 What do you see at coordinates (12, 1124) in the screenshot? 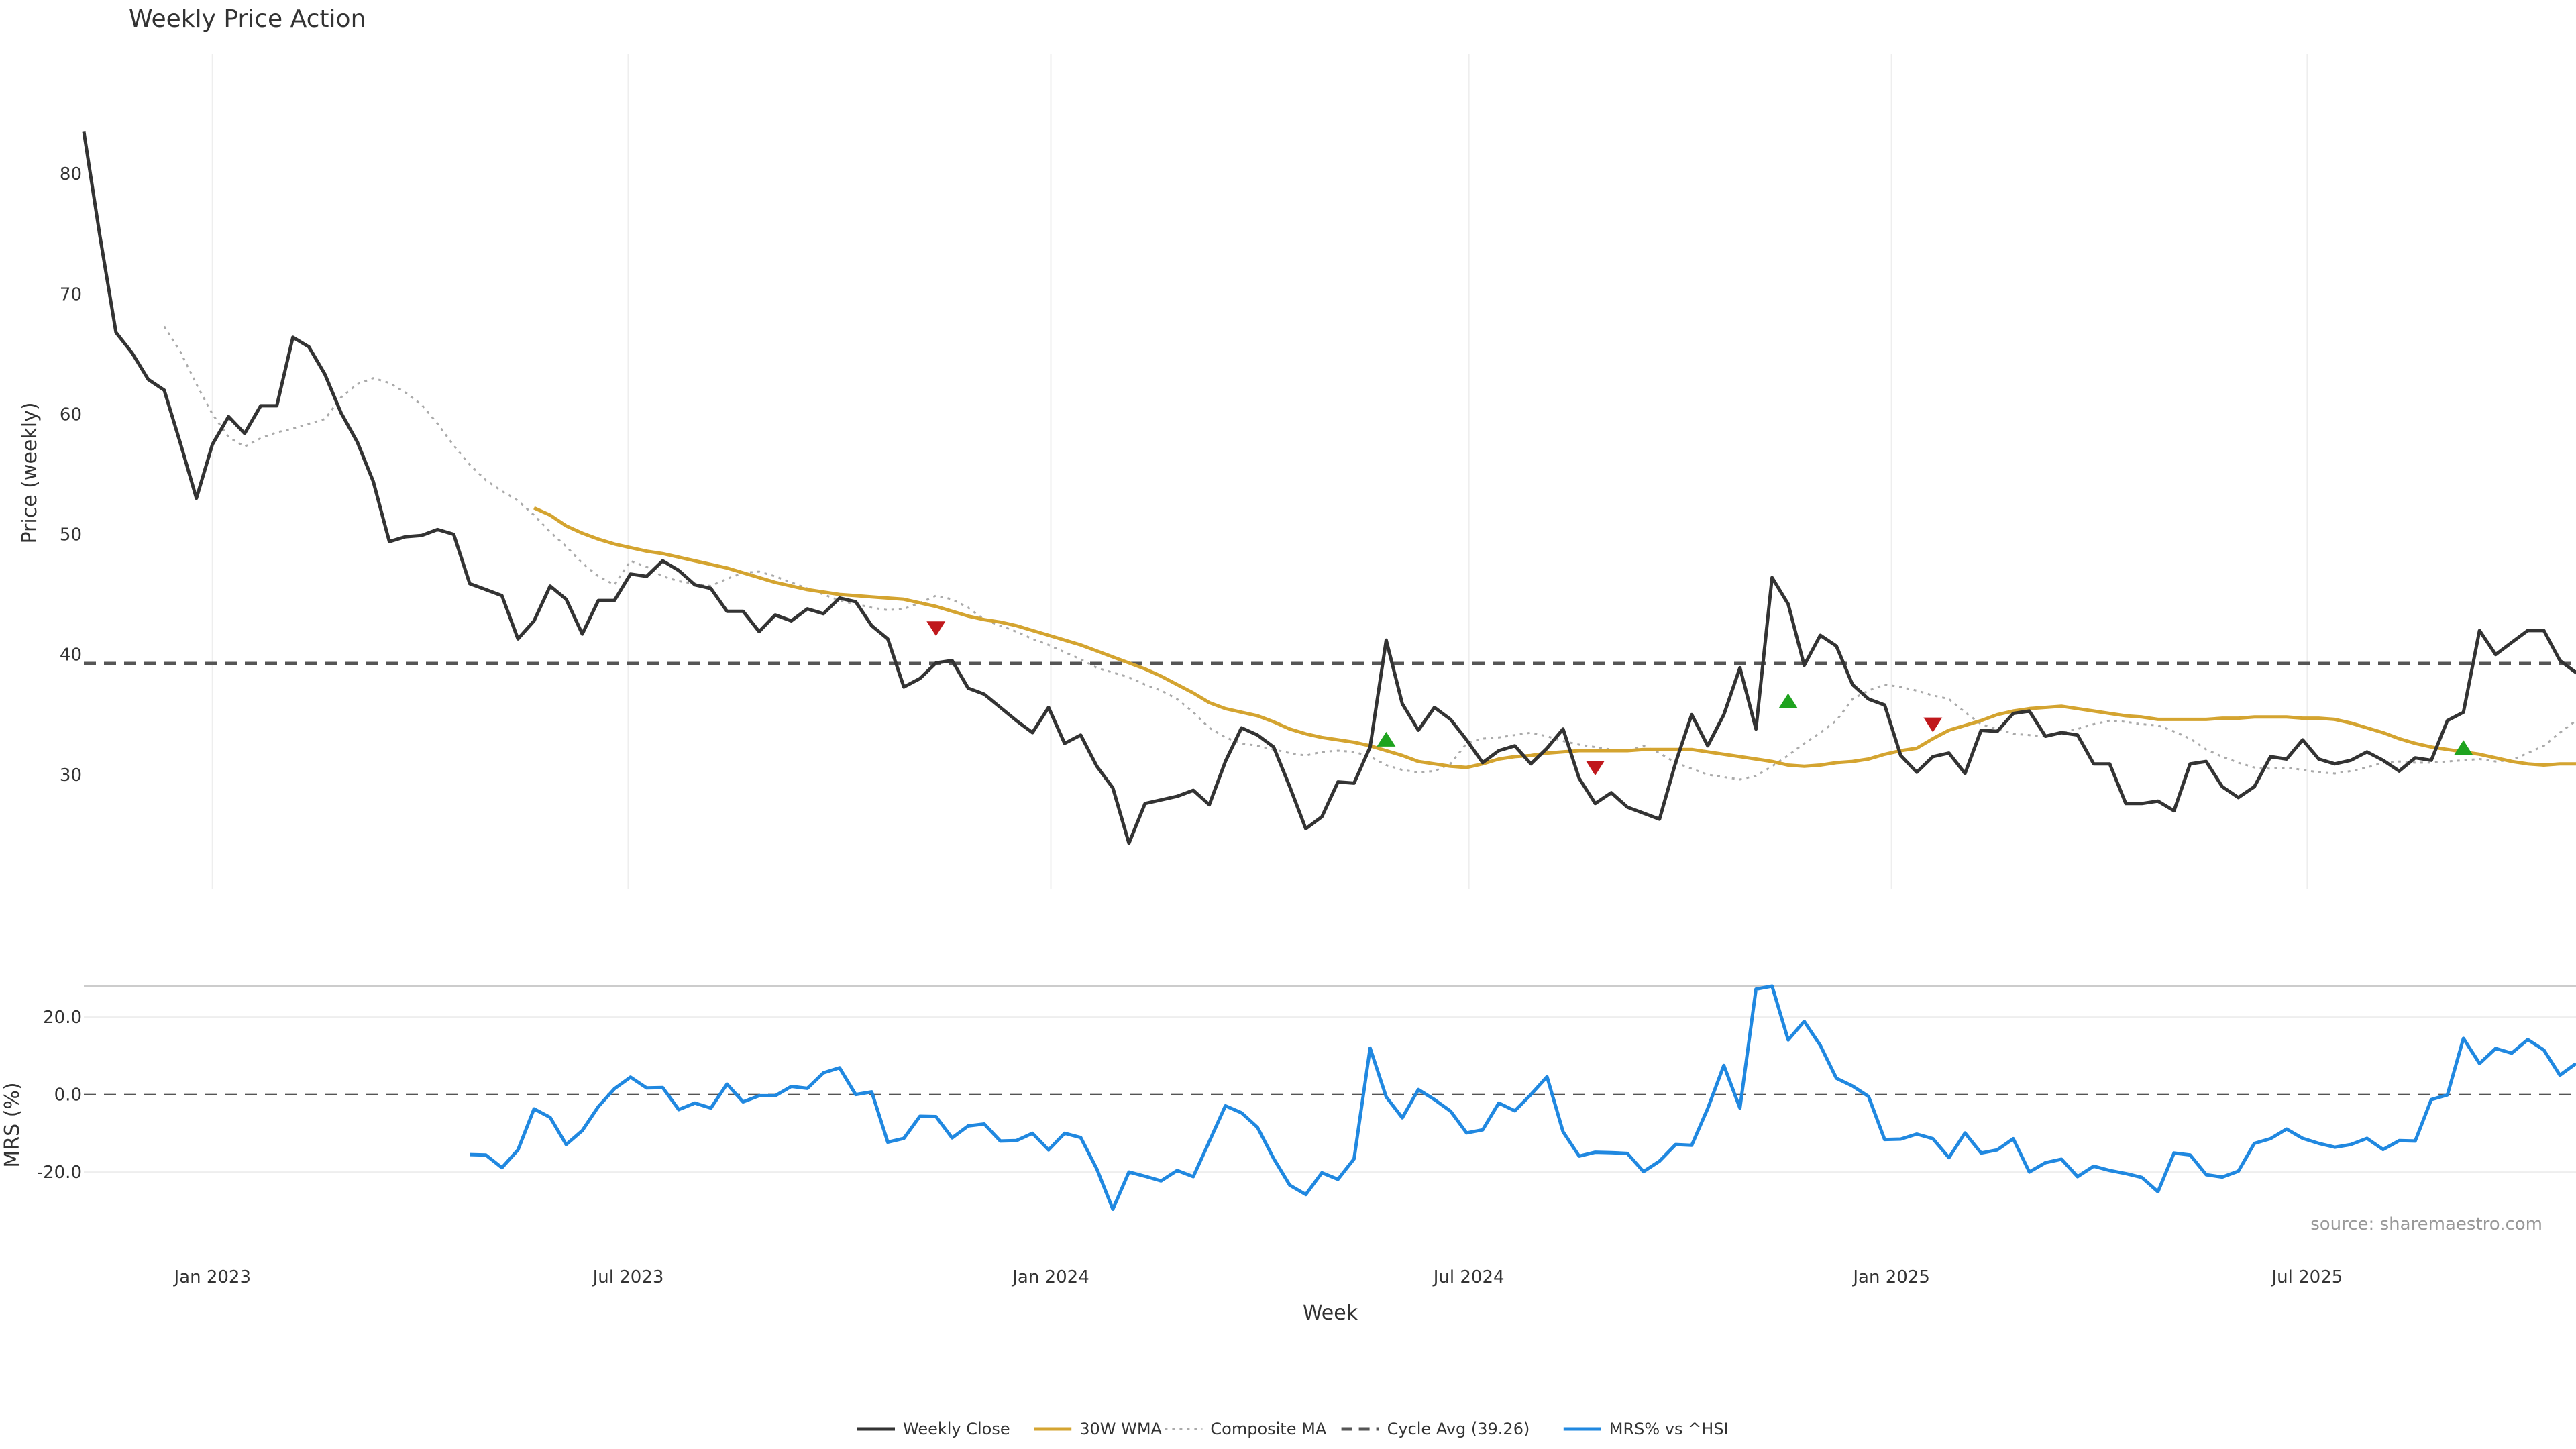
I see `mrs-y-axis-label: MRS (%)` at bounding box center [12, 1124].